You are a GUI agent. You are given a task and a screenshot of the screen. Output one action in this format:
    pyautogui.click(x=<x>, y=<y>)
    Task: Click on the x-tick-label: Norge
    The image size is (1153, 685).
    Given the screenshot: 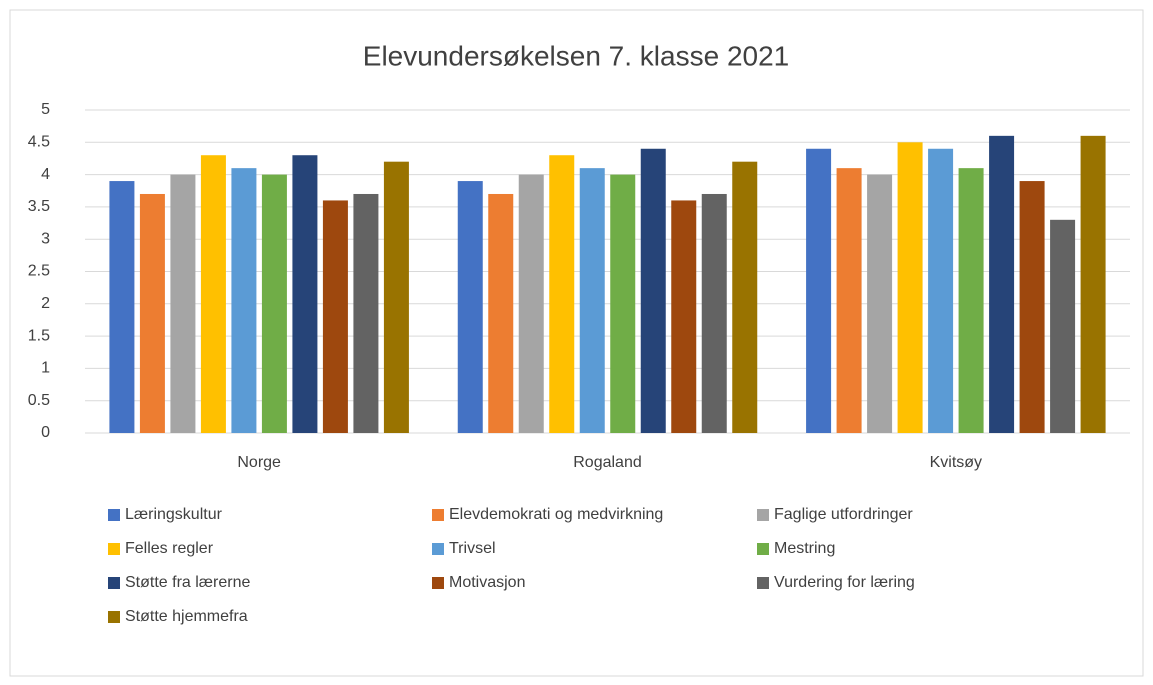 What is the action you would take?
    pyautogui.click(x=259, y=462)
    